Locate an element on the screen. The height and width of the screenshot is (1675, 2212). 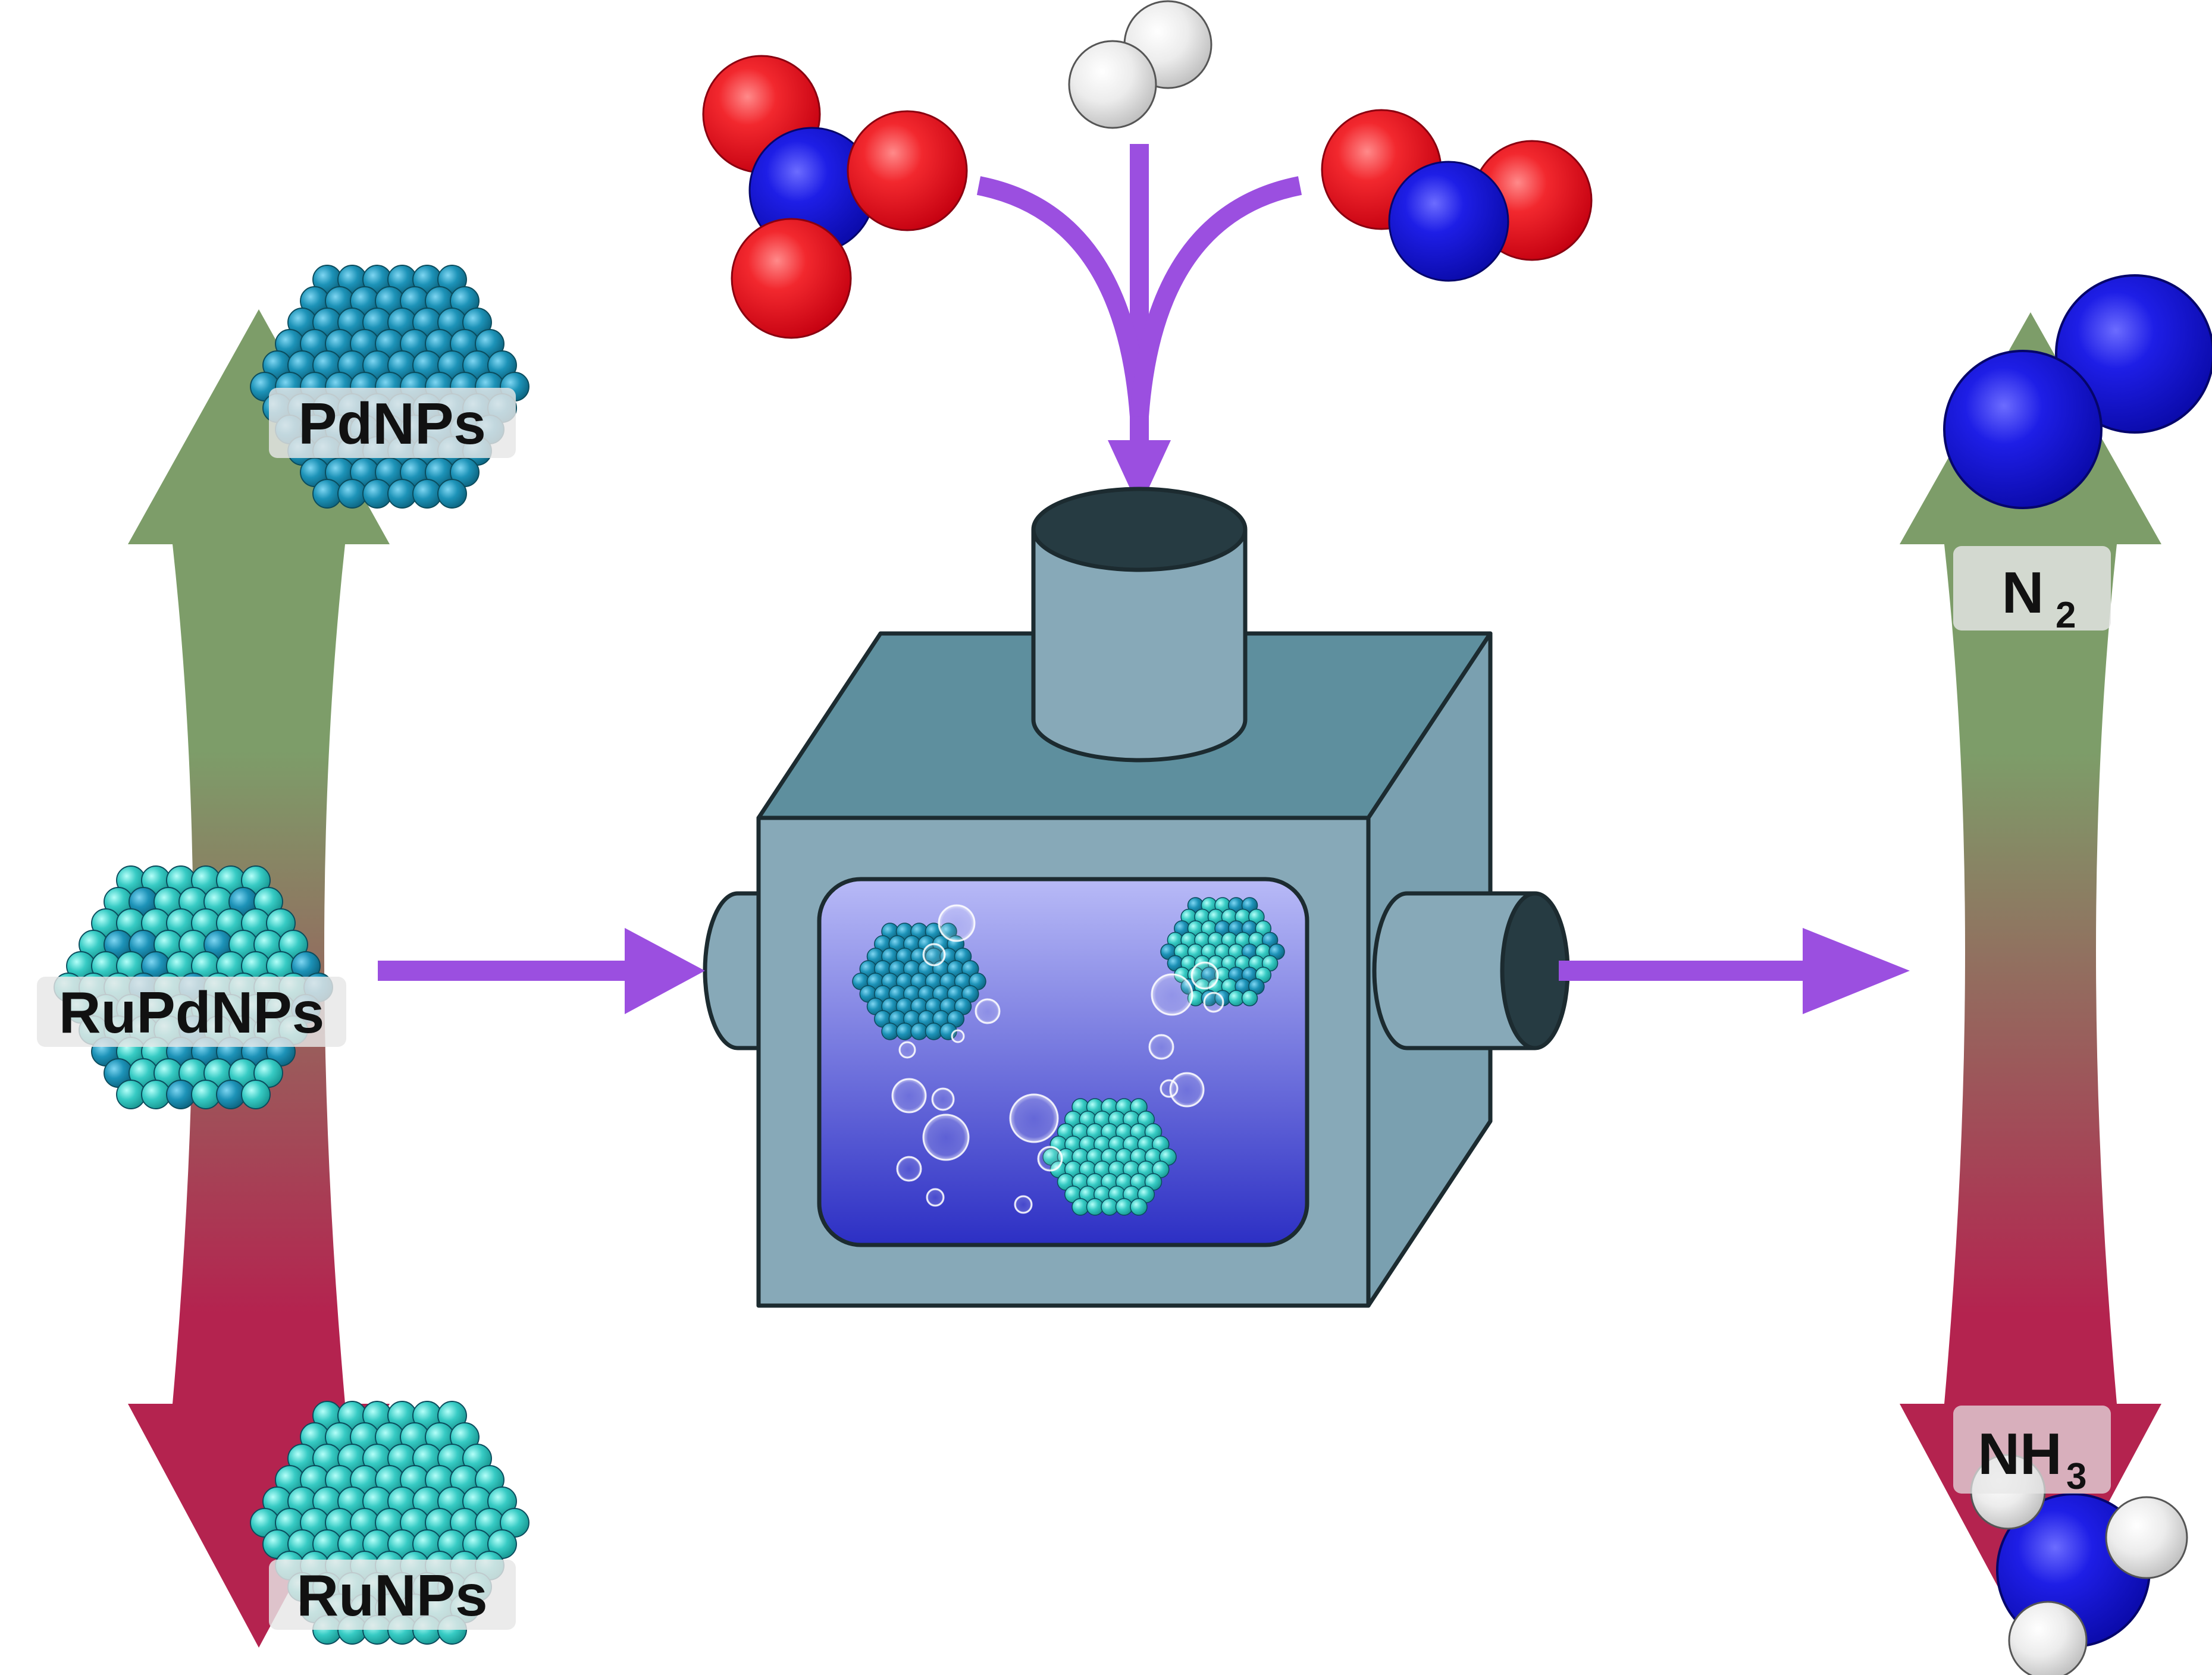
n2-label: N 2 is located at coordinates (2032, 591).